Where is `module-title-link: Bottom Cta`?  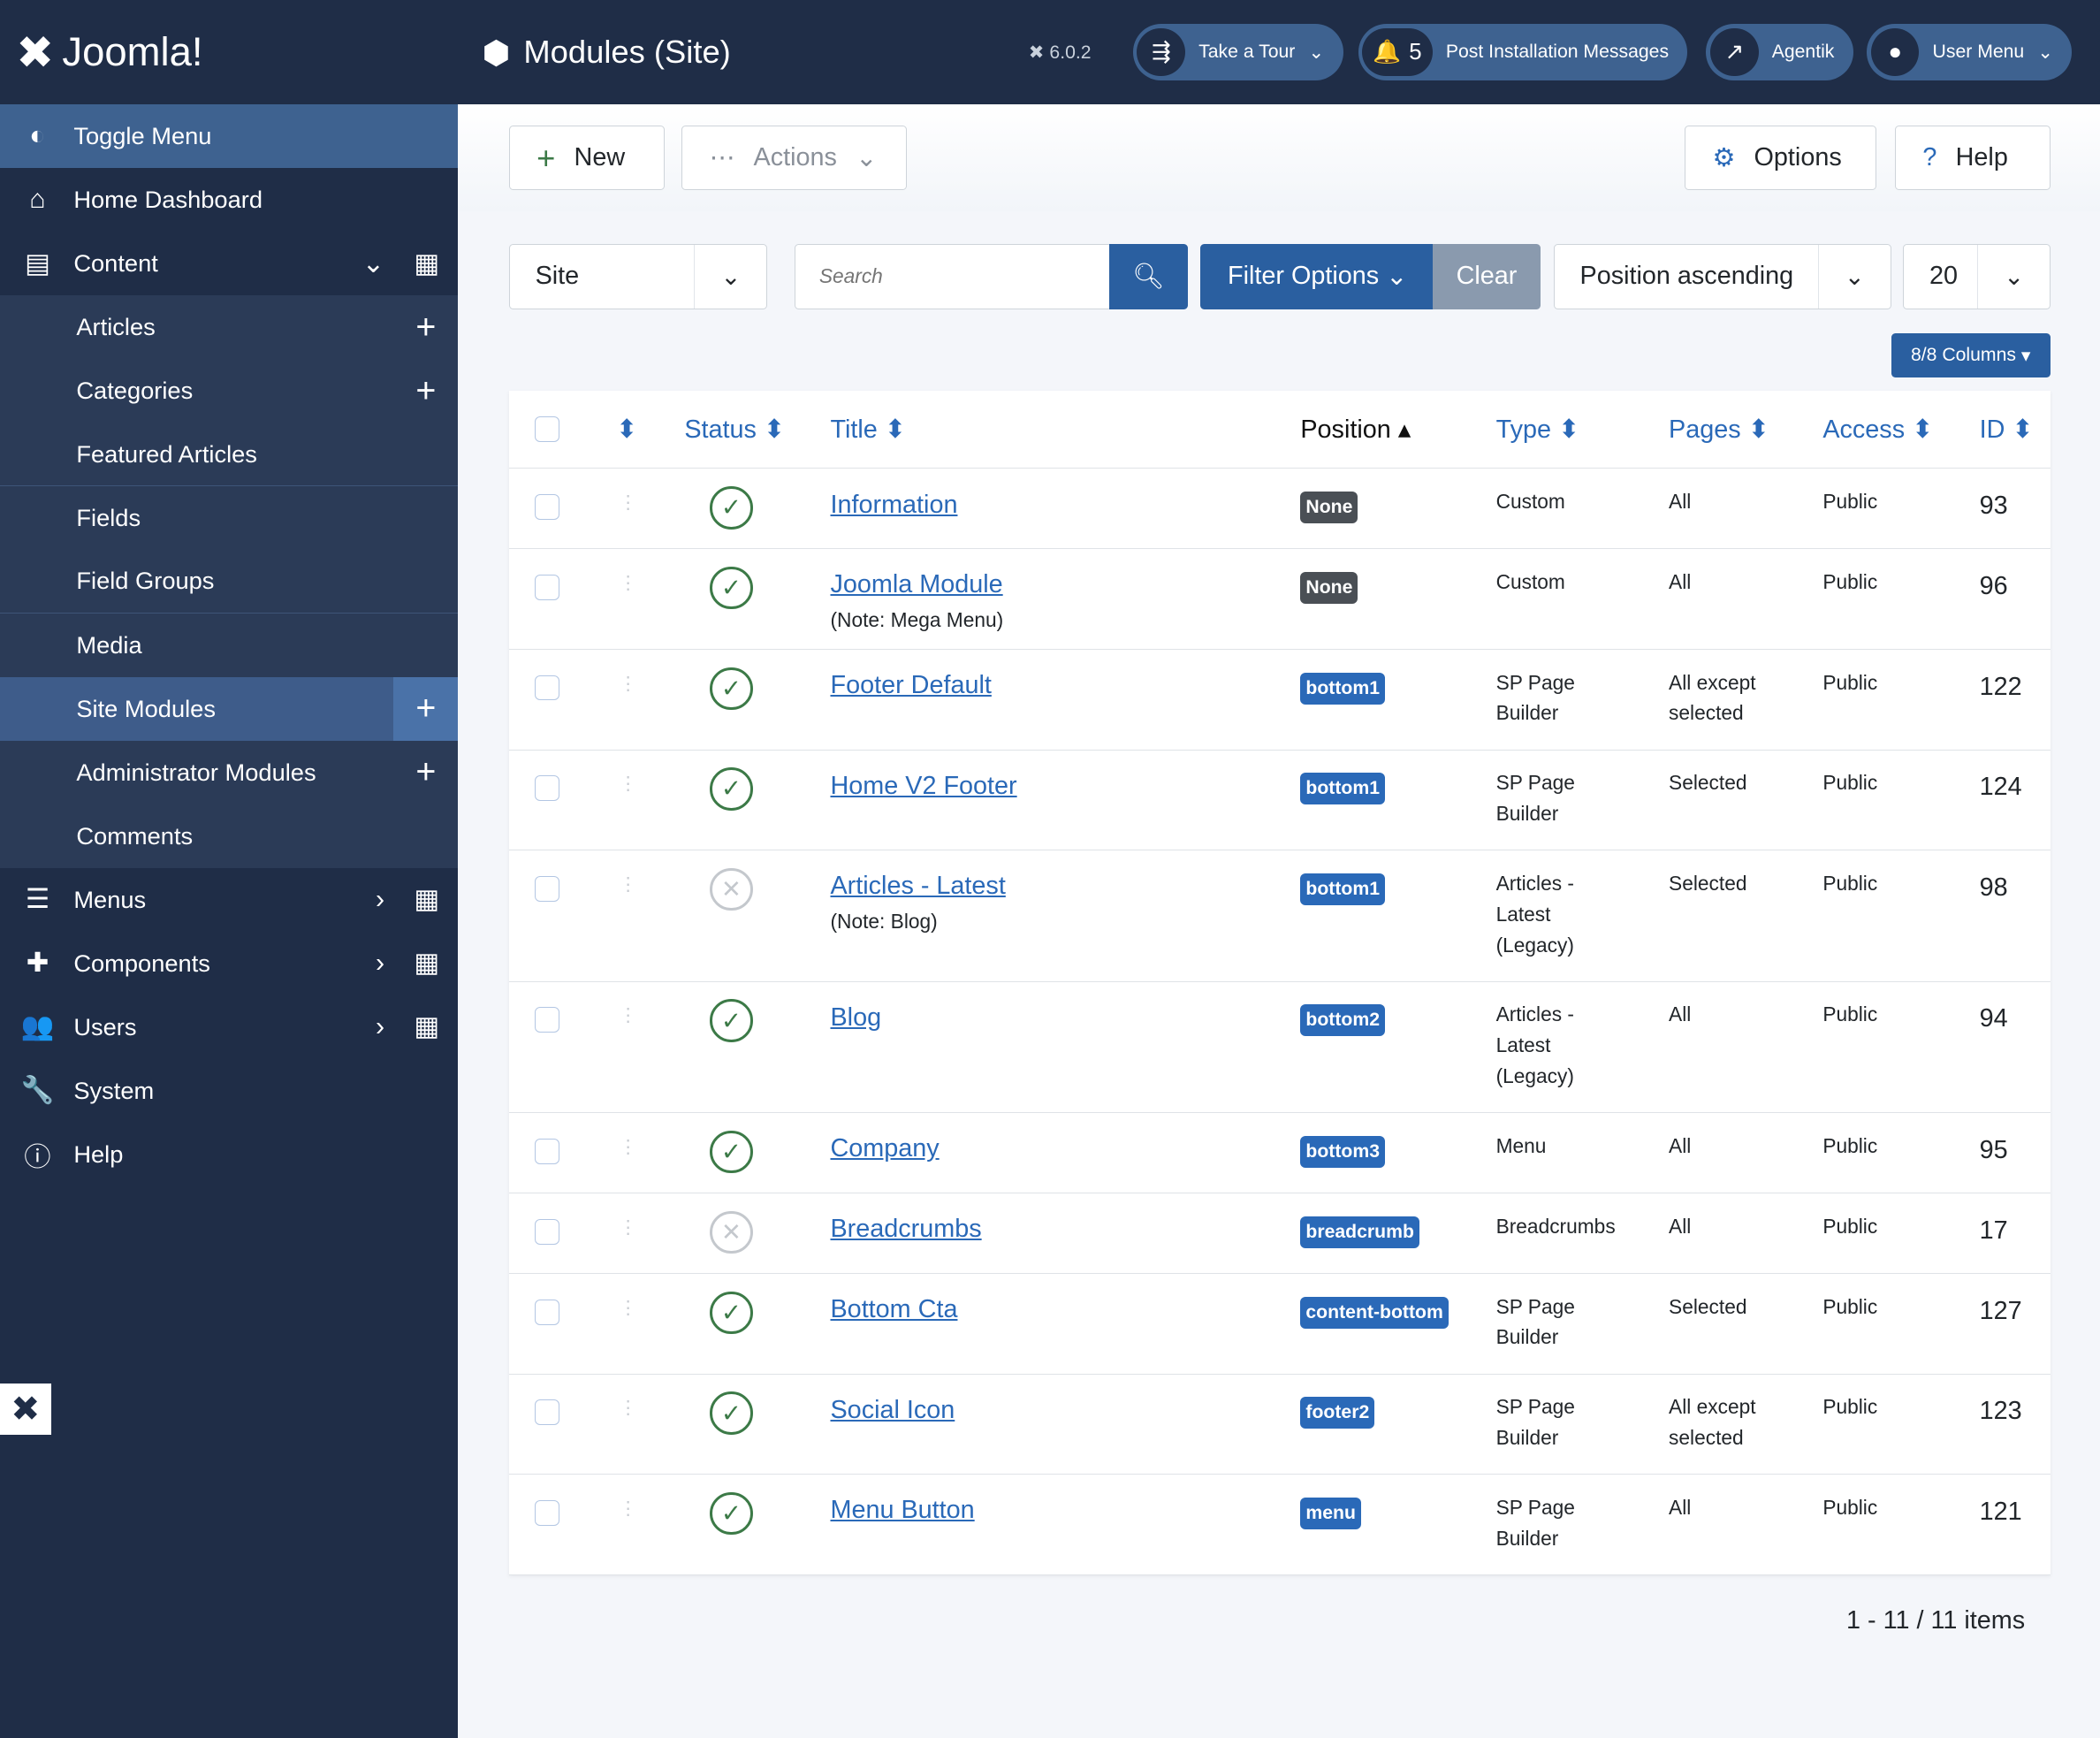
module-title-link: Bottom Cta is located at coordinates (894, 1309).